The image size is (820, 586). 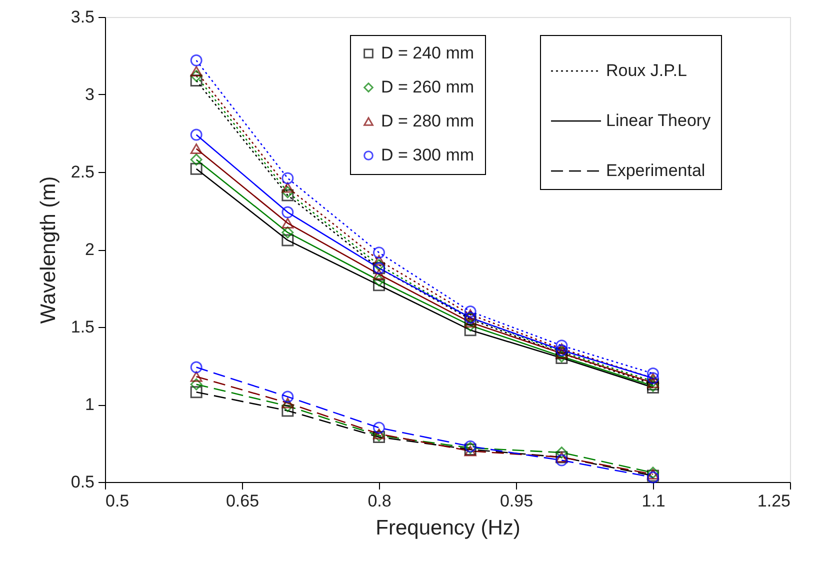 I want to click on y-tick-label: 0.5, so click(x=82, y=482).